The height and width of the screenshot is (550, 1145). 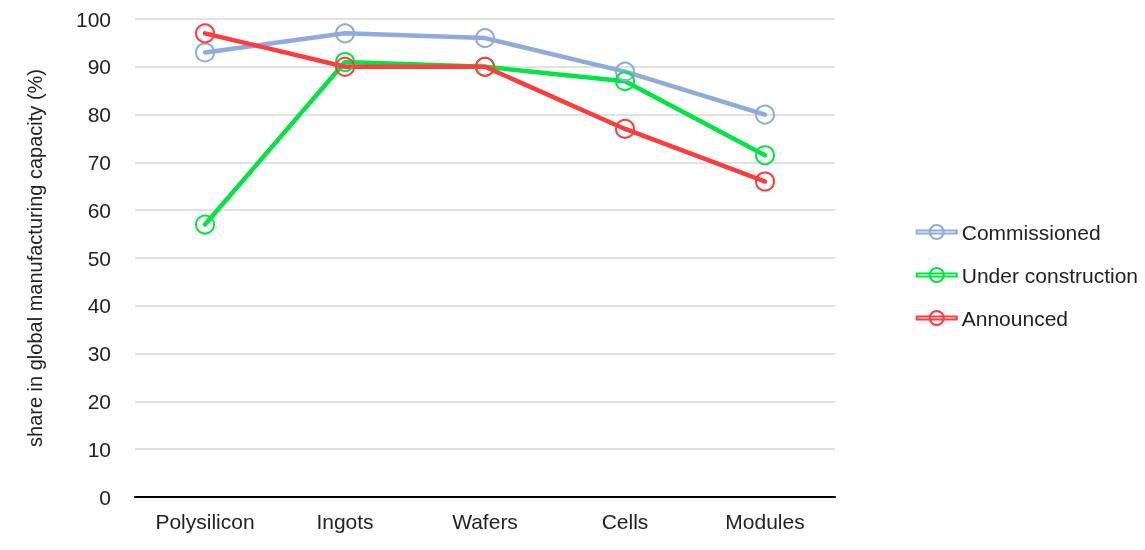 What do you see at coordinates (345, 521) in the screenshot?
I see `x-tick-label: Ingots` at bounding box center [345, 521].